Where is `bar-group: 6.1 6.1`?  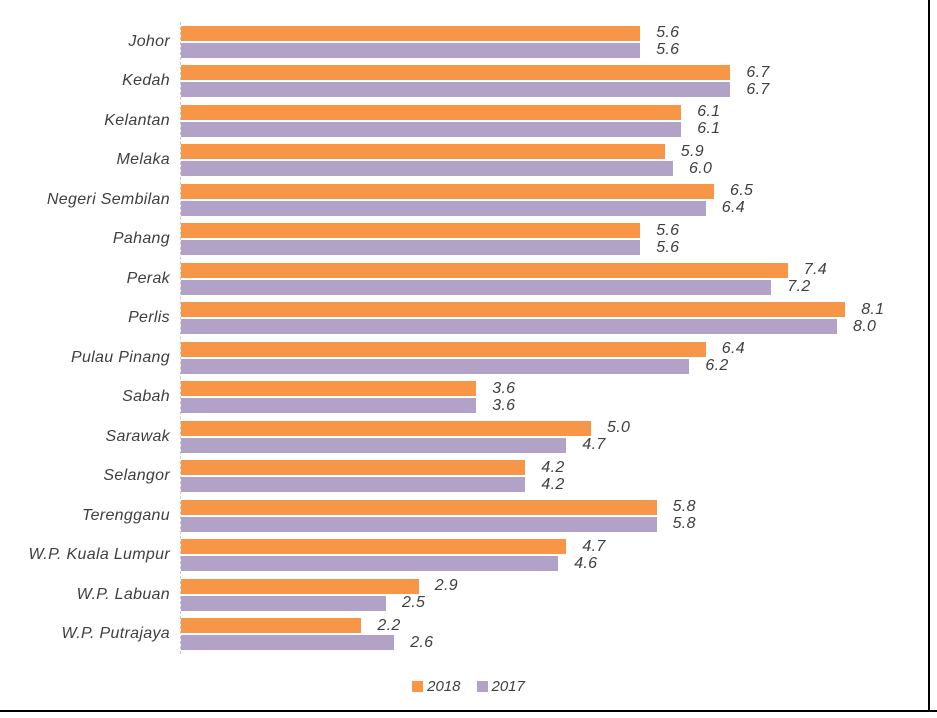 bar-group: 6.1 6.1 is located at coordinates (555, 121).